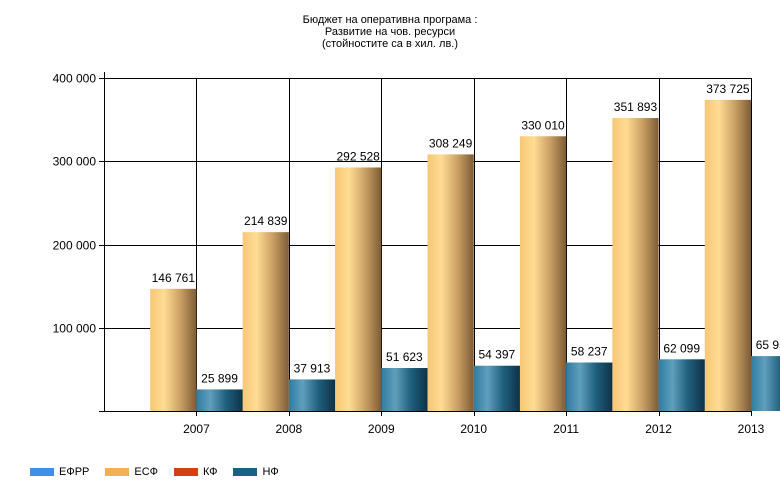  Describe the element at coordinates (381, 429) in the screenshot. I see `x-tick-label: 2009` at that location.